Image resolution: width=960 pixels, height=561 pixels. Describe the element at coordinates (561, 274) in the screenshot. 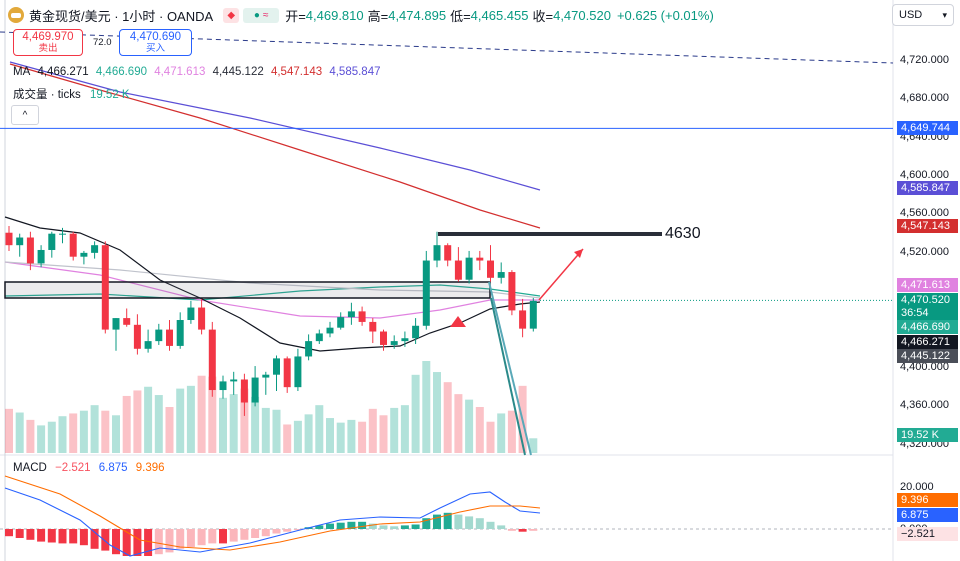

I see `projection-arrow` at that location.